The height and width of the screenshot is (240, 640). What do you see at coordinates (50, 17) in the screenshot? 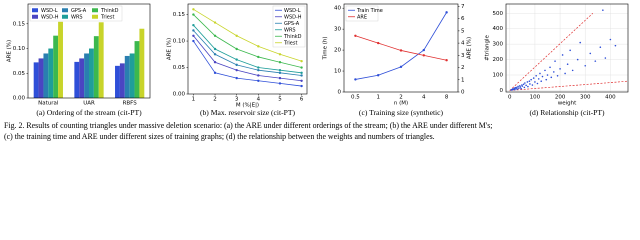
I see `legend-label: WSD-H` at bounding box center [50, 17].